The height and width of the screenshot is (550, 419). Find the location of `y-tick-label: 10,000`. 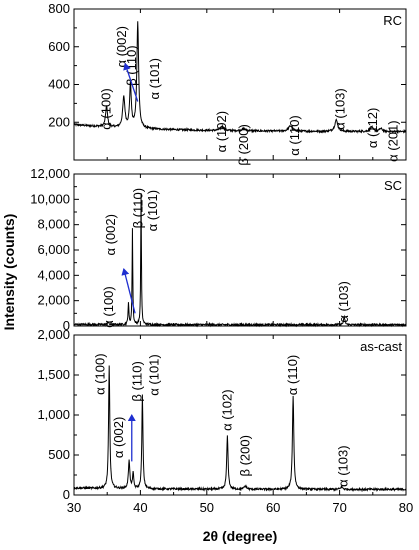

y-tick-label: 10,000 is located at coordinates (50, 198).